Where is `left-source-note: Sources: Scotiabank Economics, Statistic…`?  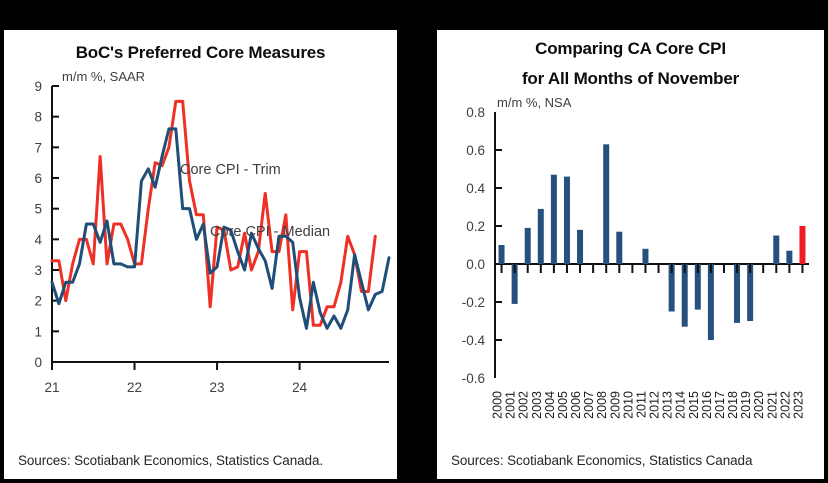 left-source-note: Sources: Scotiabank Economics, Statistic… is located at coordinates (171, 460).